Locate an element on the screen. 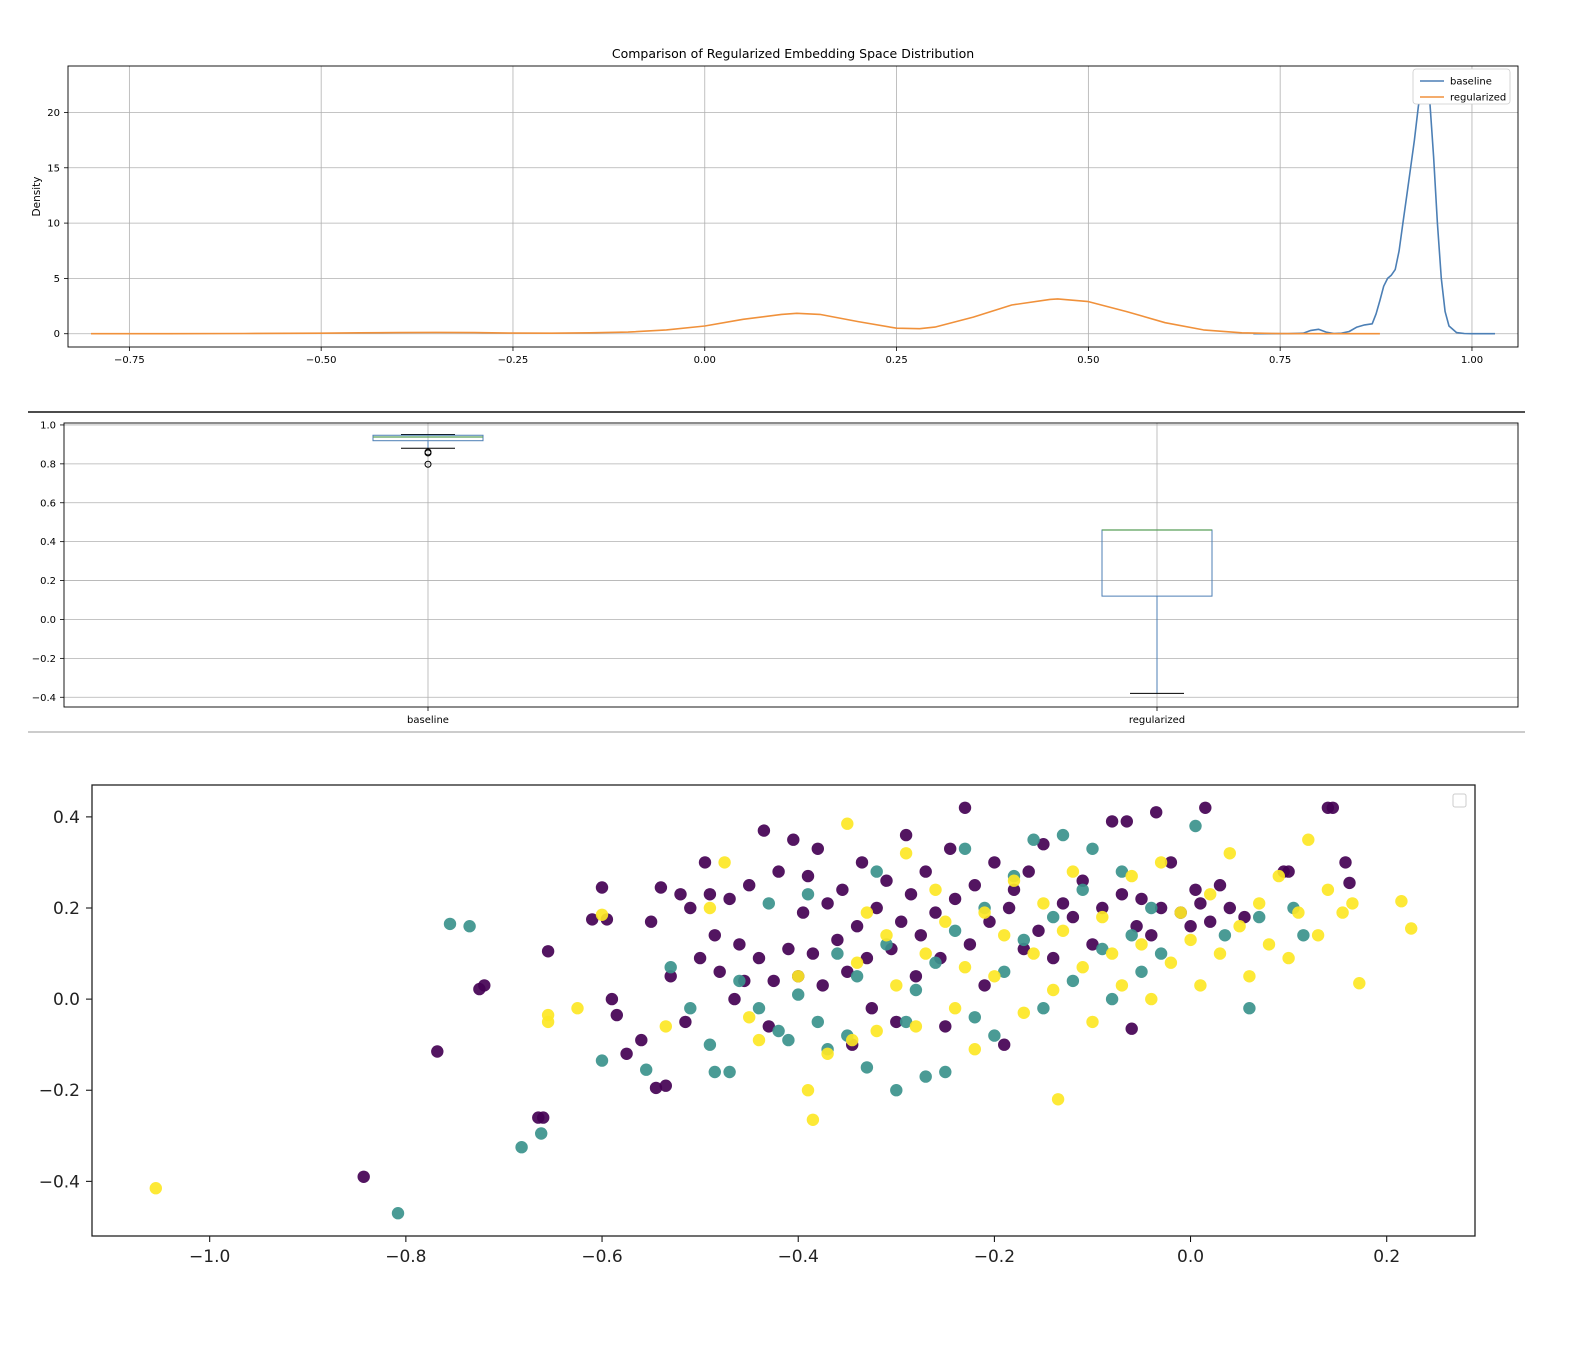  x-tick-label: 0.25 is located at coordinates (896, 360).